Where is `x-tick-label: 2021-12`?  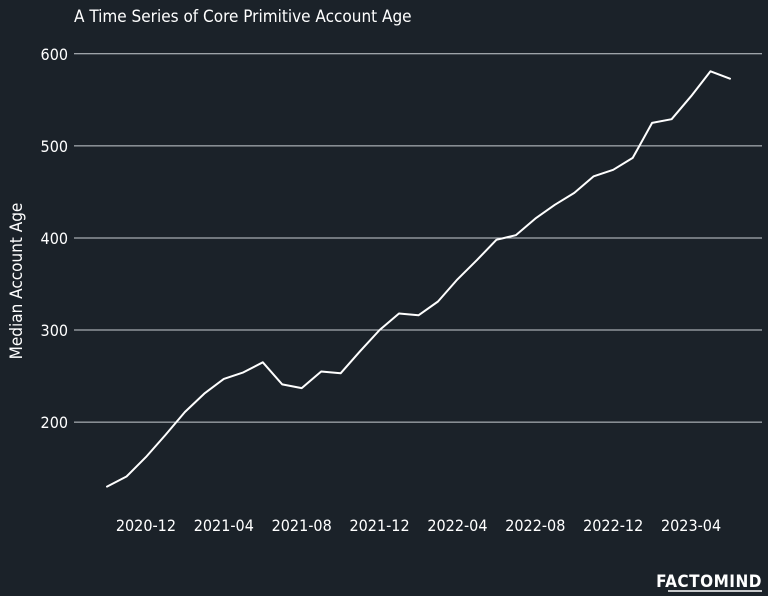 x-tick-label: 2021-12 is located at coordinates (379, 525).